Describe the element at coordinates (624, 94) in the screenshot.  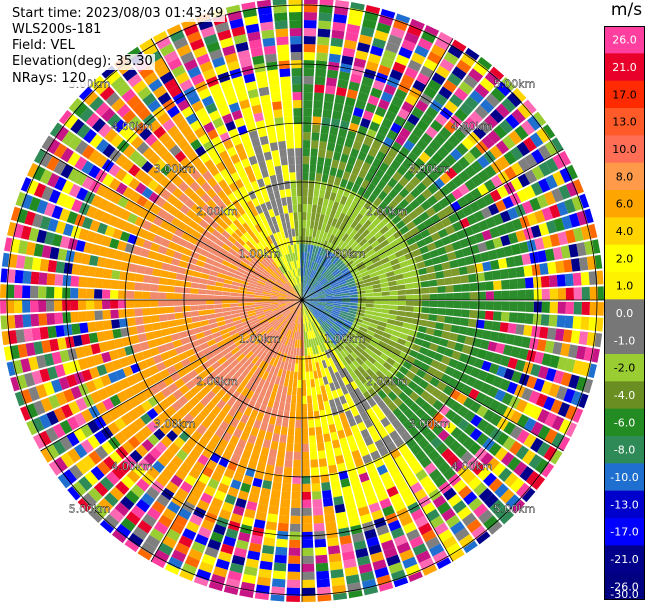
I see `colorbar-segment` at that location.